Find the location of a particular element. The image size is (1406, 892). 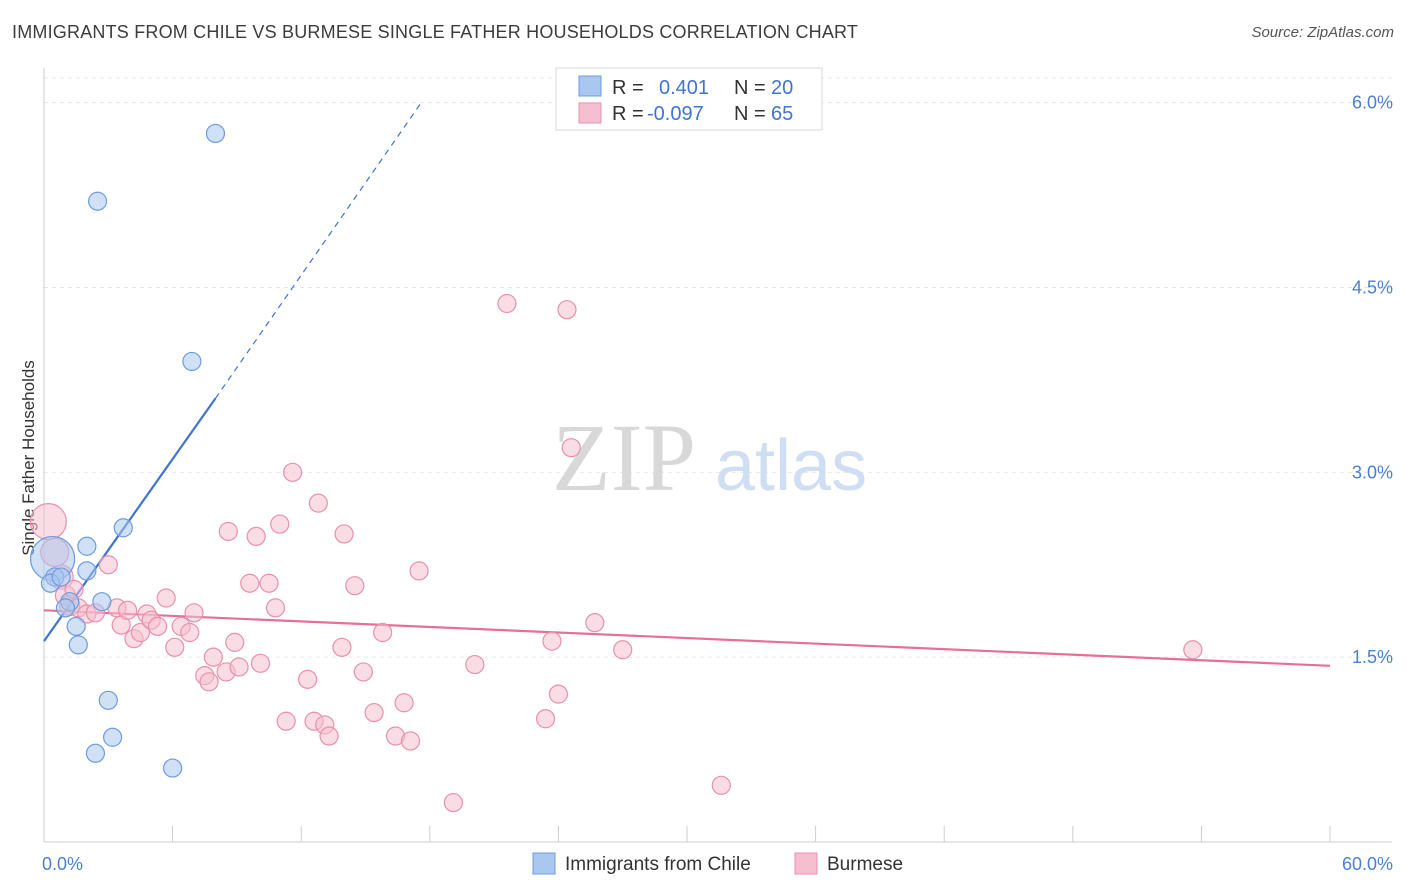

legend-r-label-chile: R = is located at coordinates (628, 88).